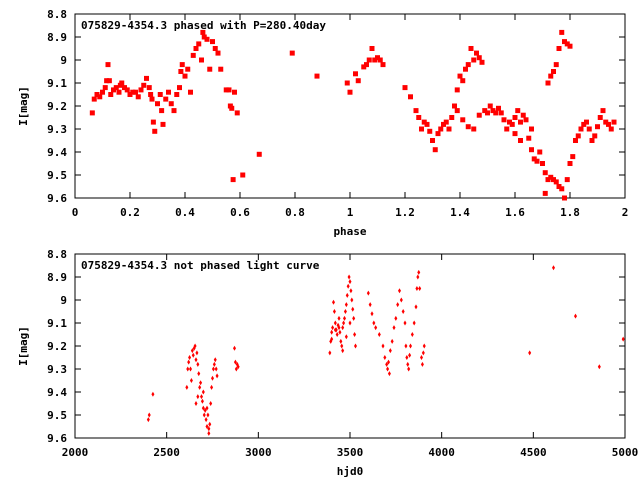 The width and height of the screenshot is (640, 480). What do you see at coordinates (57, 415) in the screenshot?
I see `y-tick-label: 9.5` at bounding box center [57, 415].